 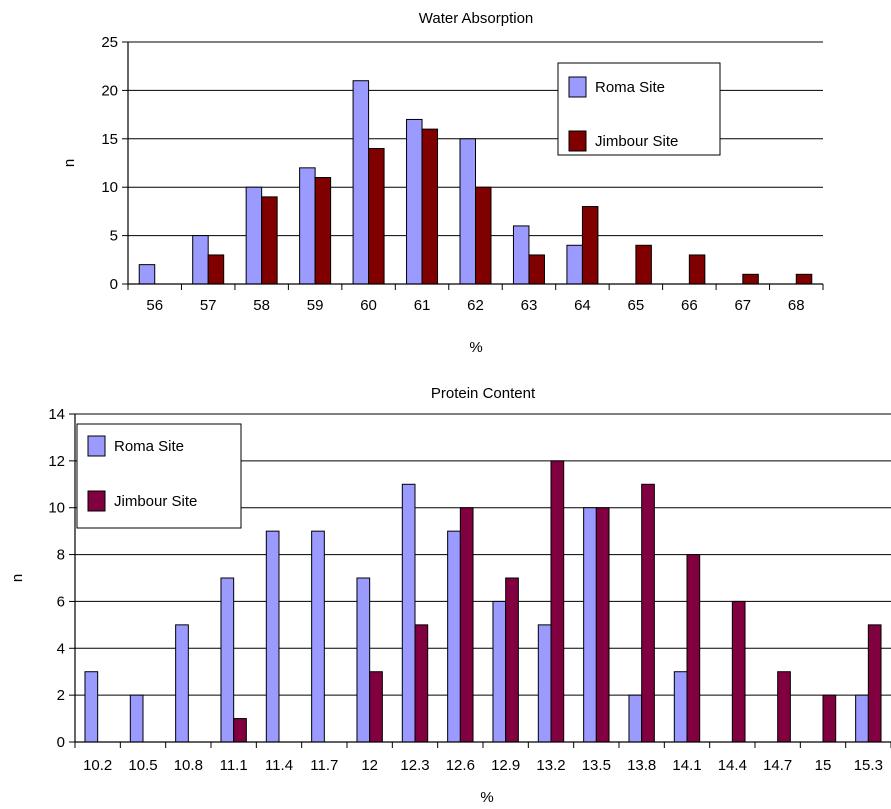 What do you see at coordinates (61, 695) in the screenshot?
I see `chart2-y-tick-label: 2` at bounding box center [61, 695].